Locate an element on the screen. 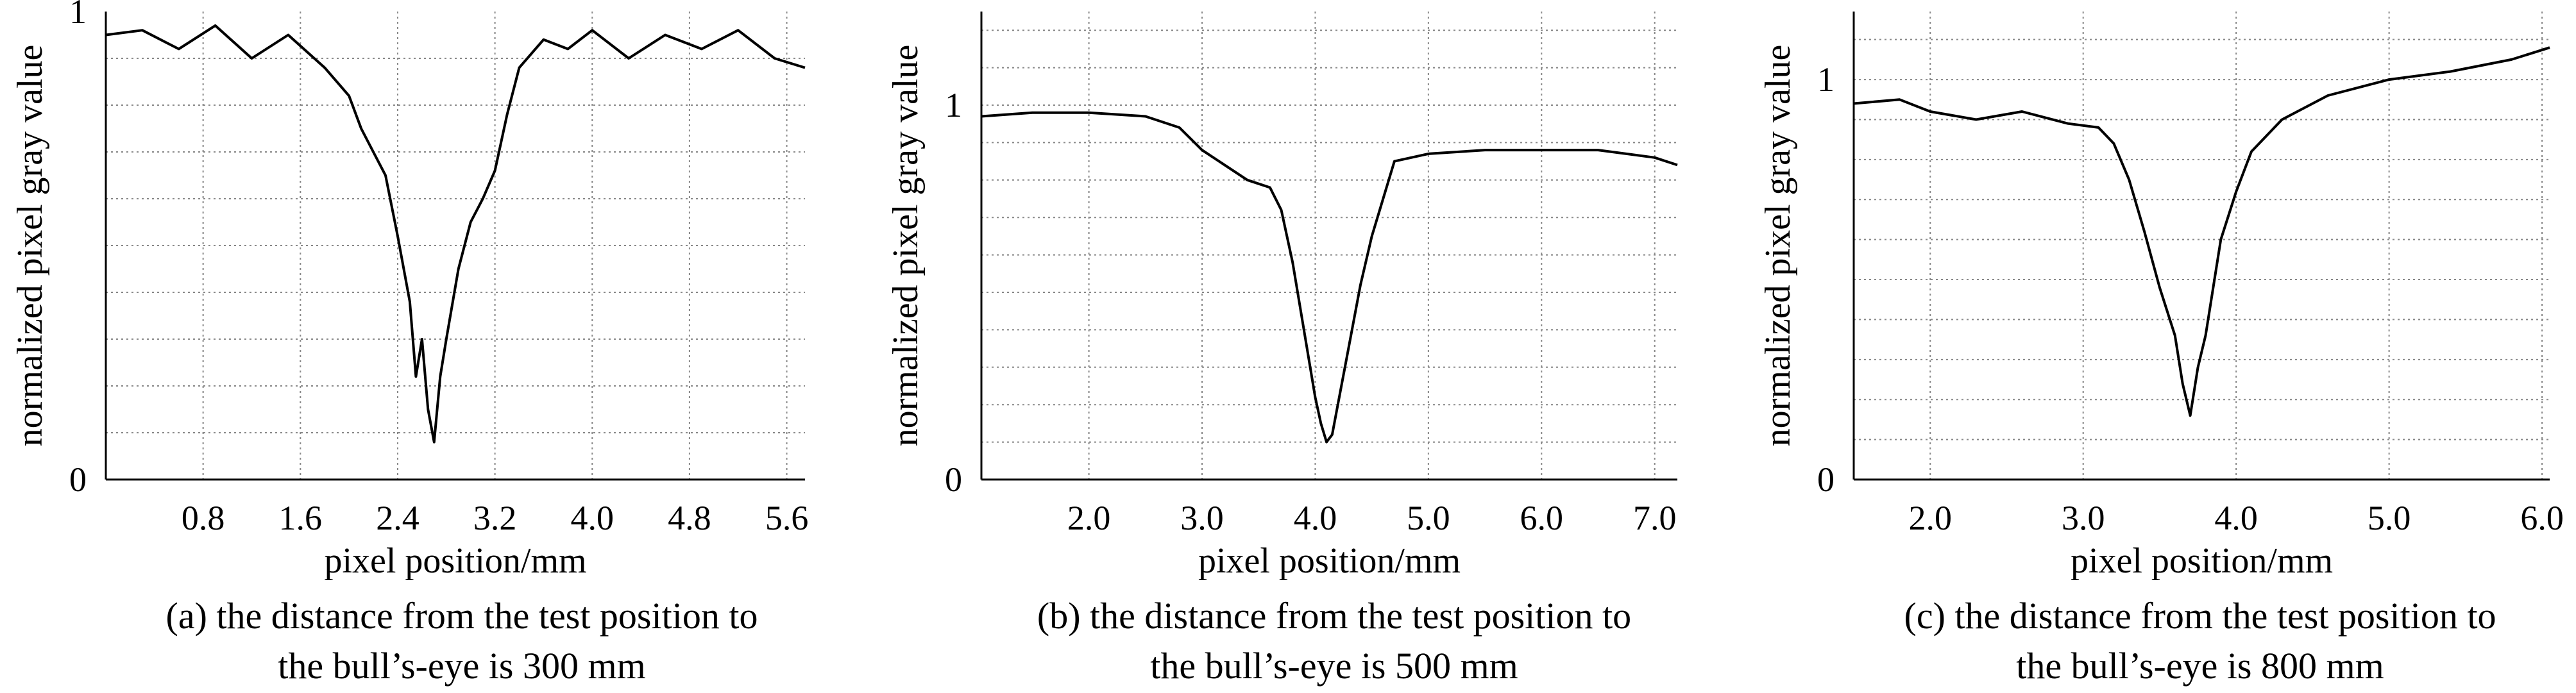  x-tick-label-c-3: 5.0 is located at coordinates (2389, 518).